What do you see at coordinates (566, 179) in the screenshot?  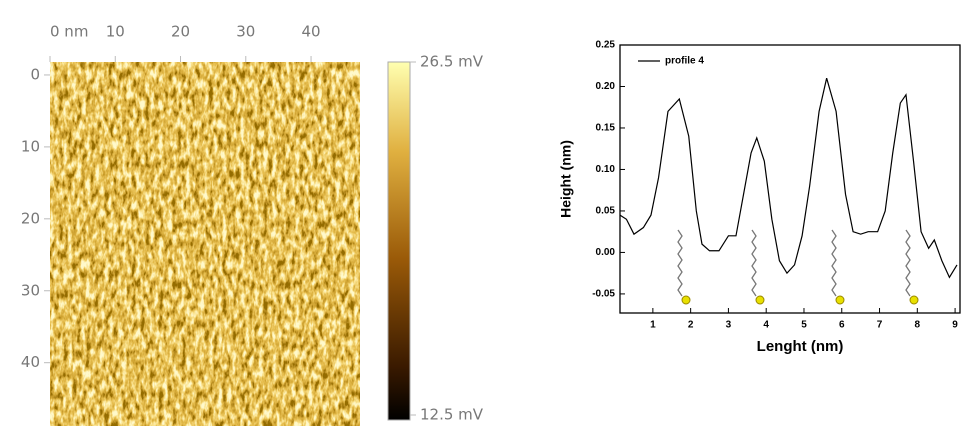 I see `y-axis-label: Height (nm)` at bounding box center [566, 179].